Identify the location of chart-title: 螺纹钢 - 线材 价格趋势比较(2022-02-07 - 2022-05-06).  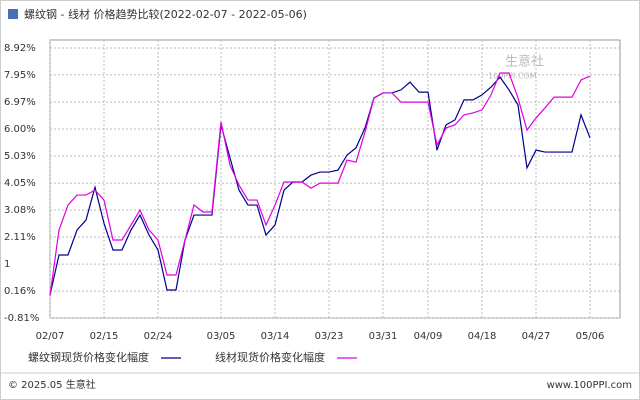
(165, 14).